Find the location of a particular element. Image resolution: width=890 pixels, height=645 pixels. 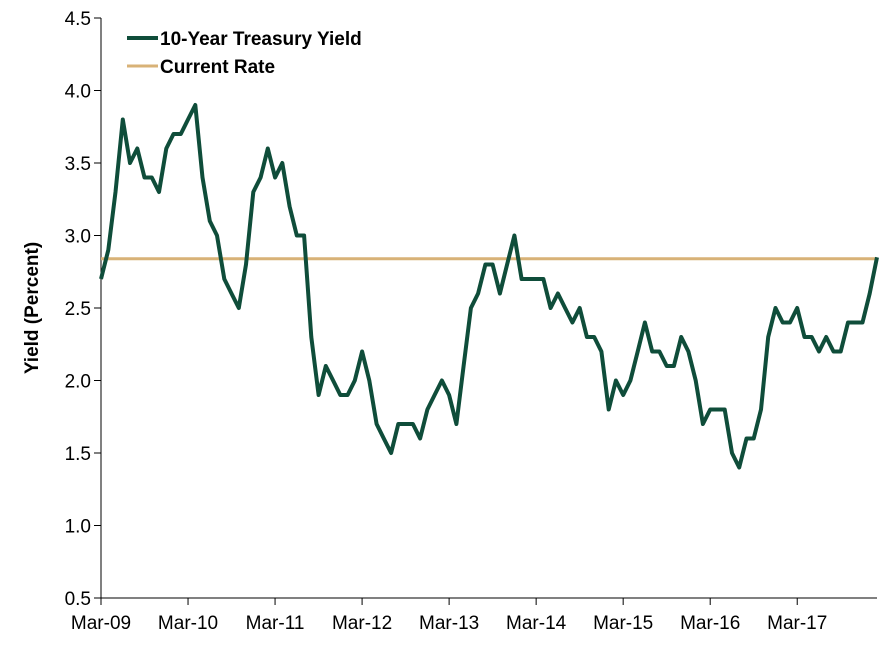

x-tick-label: Mar-11 is located at coordinates (275, 623).